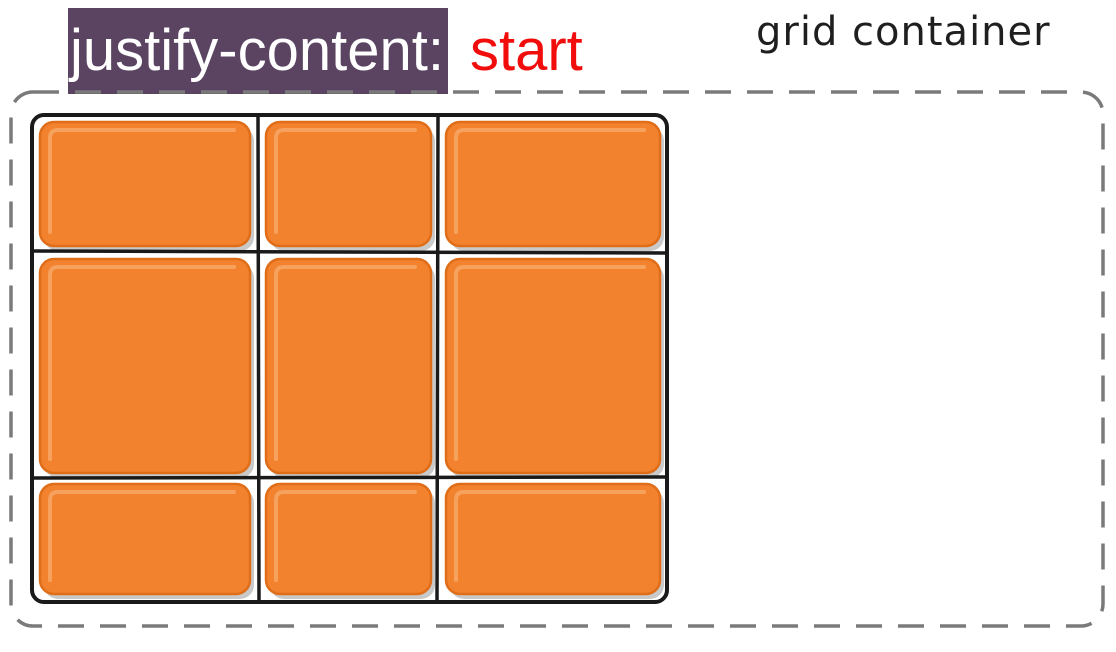 This screenshot has height=652, width=1116. I want to click on grid-container-label: grid container, so click(903, 32).